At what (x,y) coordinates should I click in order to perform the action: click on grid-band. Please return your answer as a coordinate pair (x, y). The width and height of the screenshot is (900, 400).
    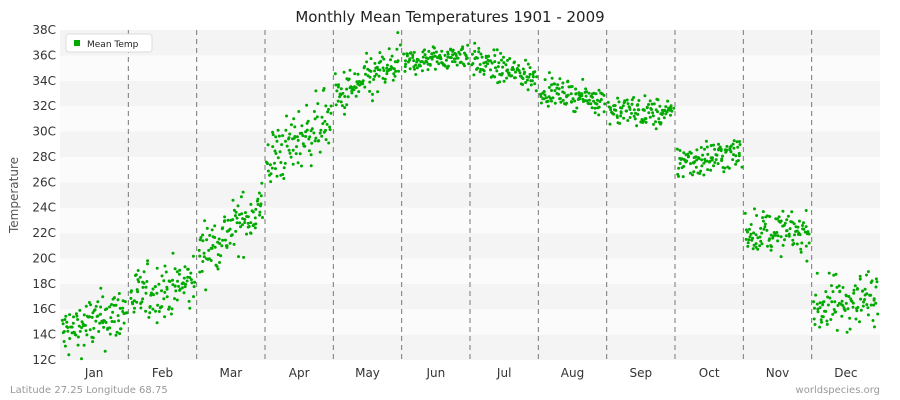
    Looking at the image, I should click on (470, 271).